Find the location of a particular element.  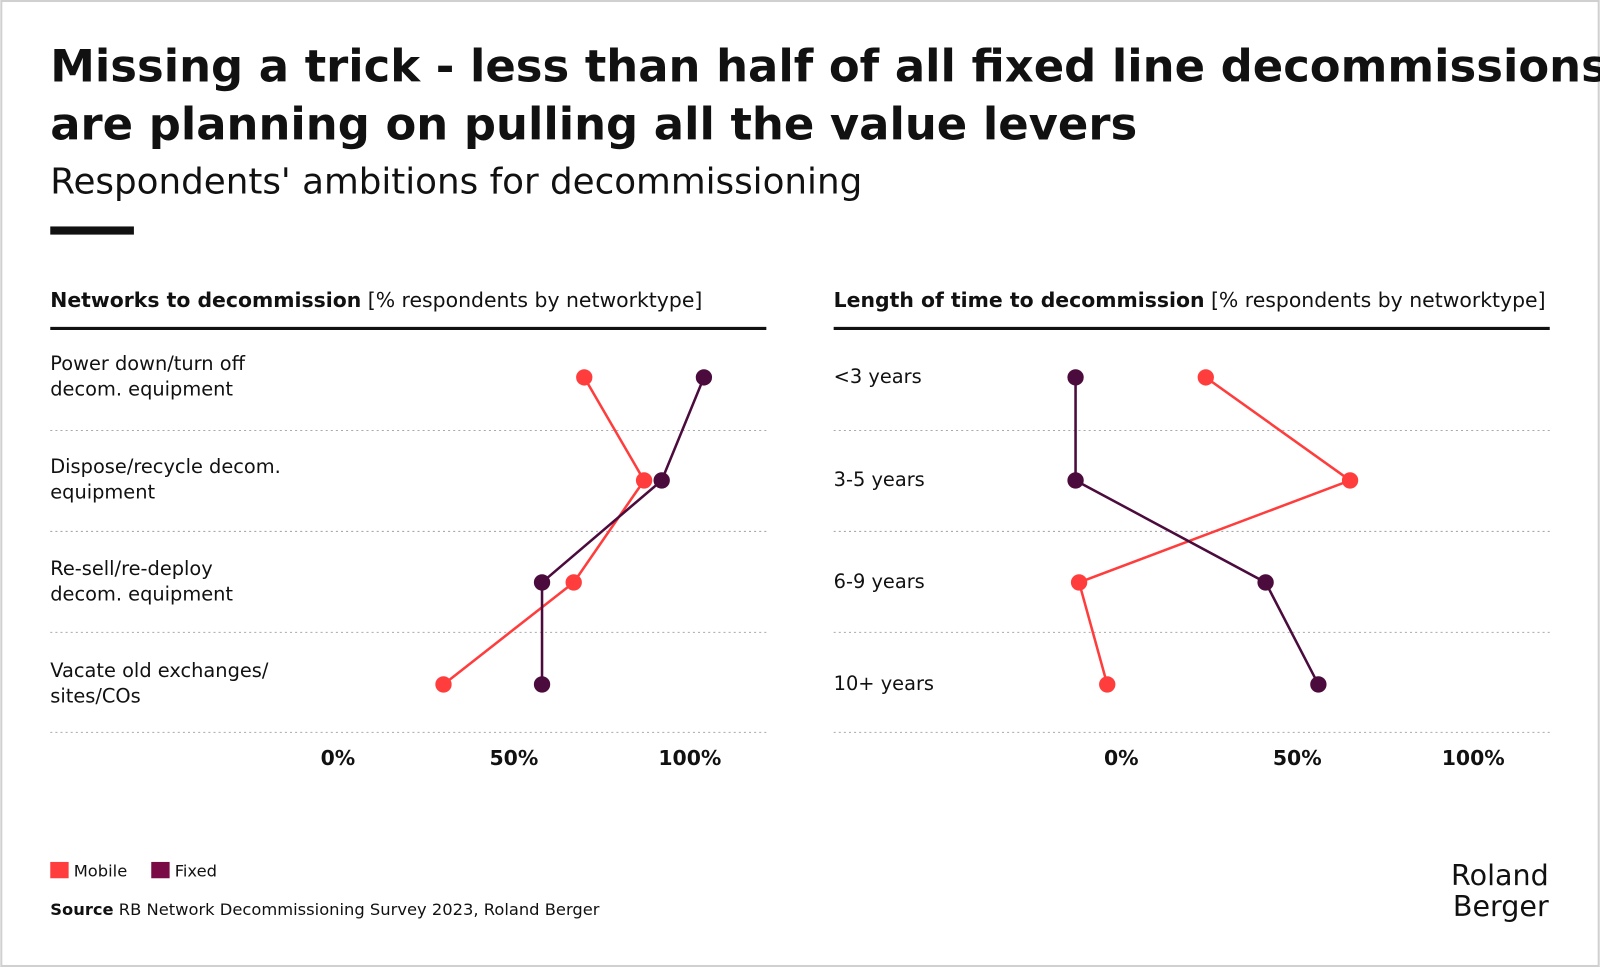

row-label: 6-9 years is located at coordinates (879, 581).